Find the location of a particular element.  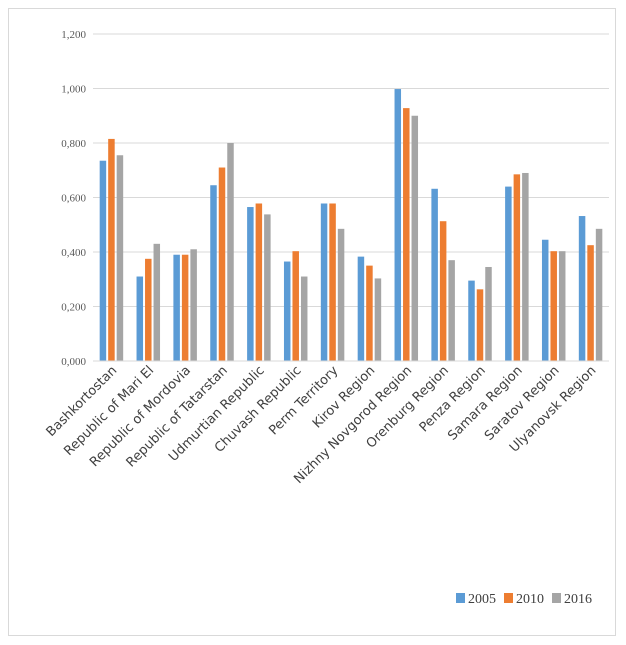

y-tick-label: 1,000 is located at coordinates (73, 90).